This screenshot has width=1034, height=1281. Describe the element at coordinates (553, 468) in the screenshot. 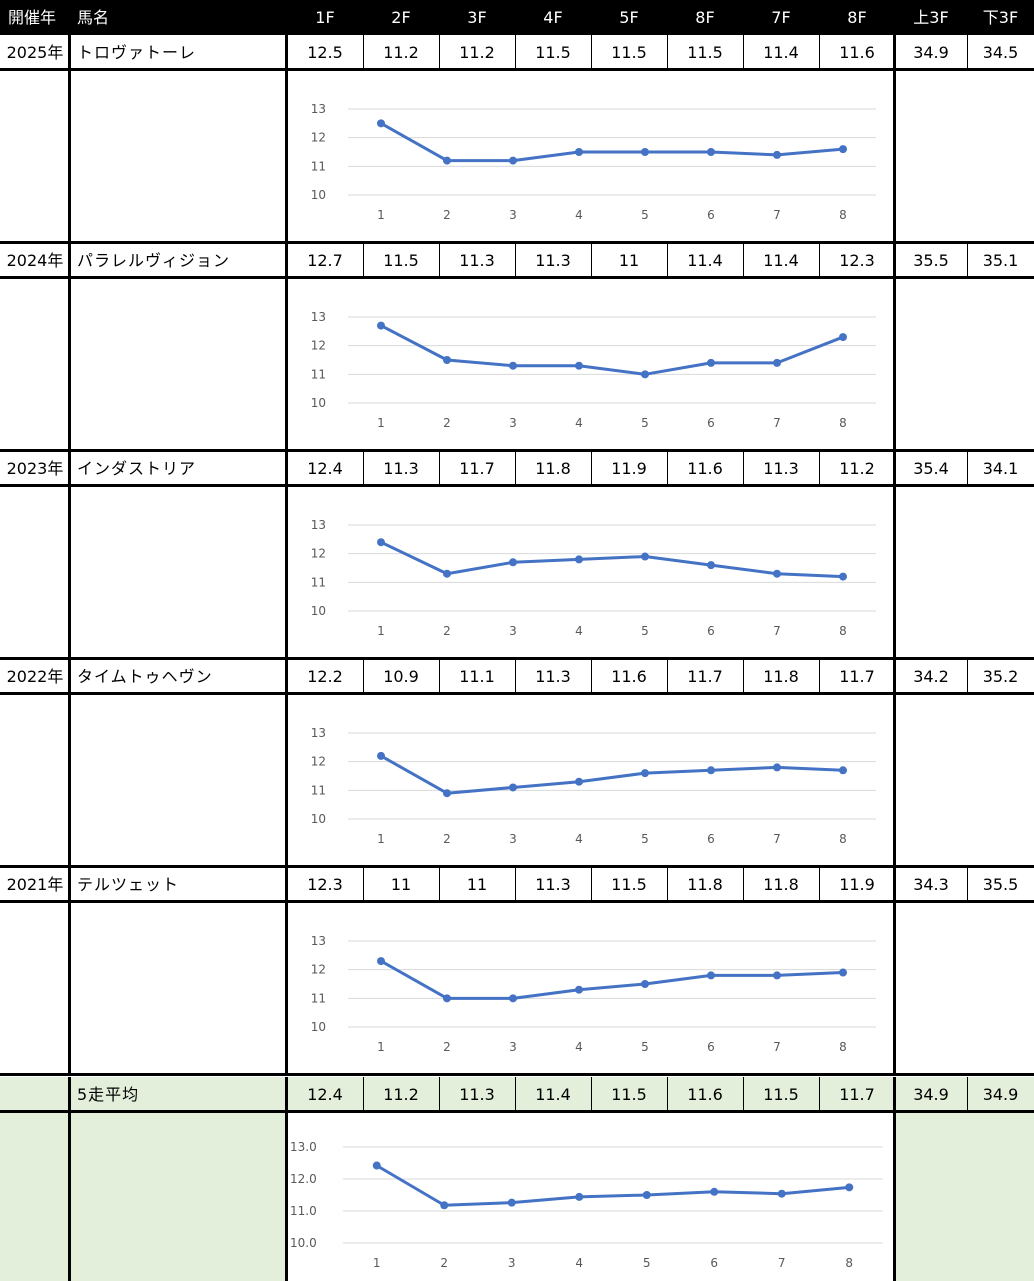

I see `lap-value-4: 11.8` at that location.